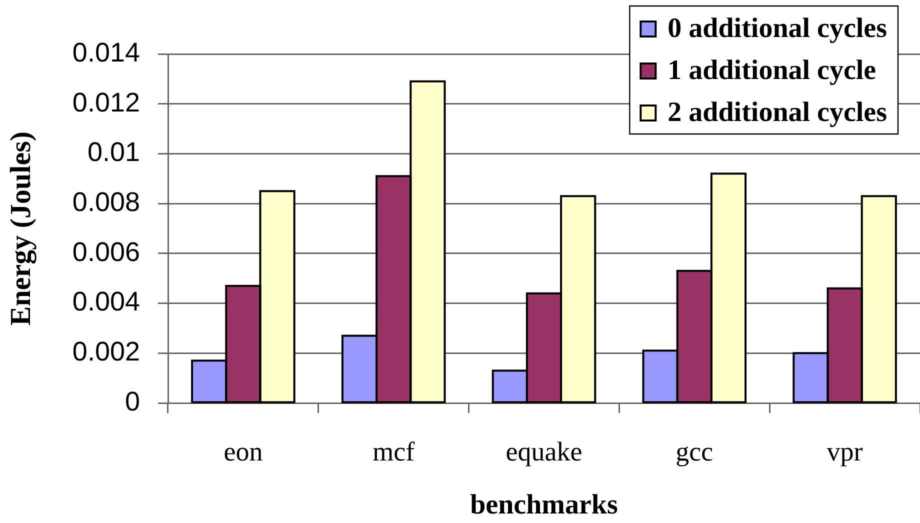 This screenshot has height=523, width=920. I want to click on y-tick-label: 0.014, so click(106, 52).